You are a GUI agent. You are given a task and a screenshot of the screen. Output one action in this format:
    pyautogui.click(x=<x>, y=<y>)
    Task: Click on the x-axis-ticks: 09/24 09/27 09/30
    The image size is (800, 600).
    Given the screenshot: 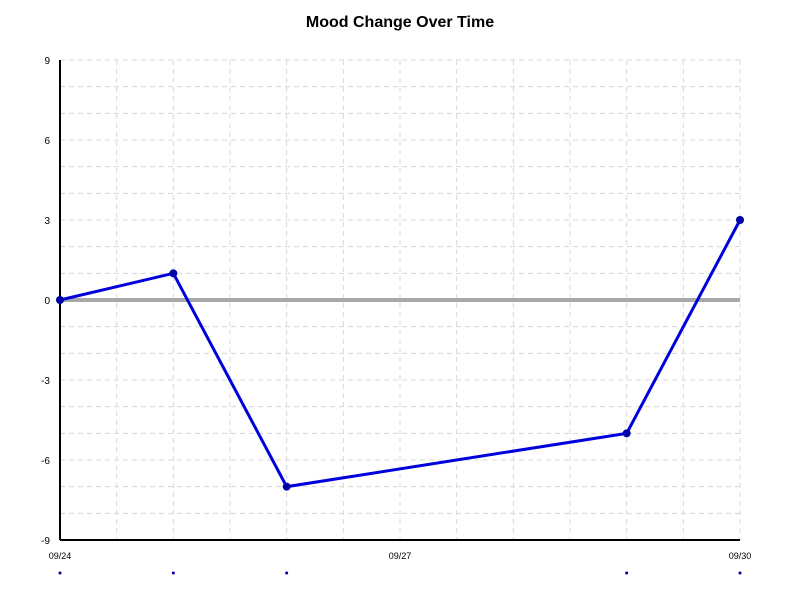 What is the action you would take?
    pyautogui.click(x=400, y=556)
    